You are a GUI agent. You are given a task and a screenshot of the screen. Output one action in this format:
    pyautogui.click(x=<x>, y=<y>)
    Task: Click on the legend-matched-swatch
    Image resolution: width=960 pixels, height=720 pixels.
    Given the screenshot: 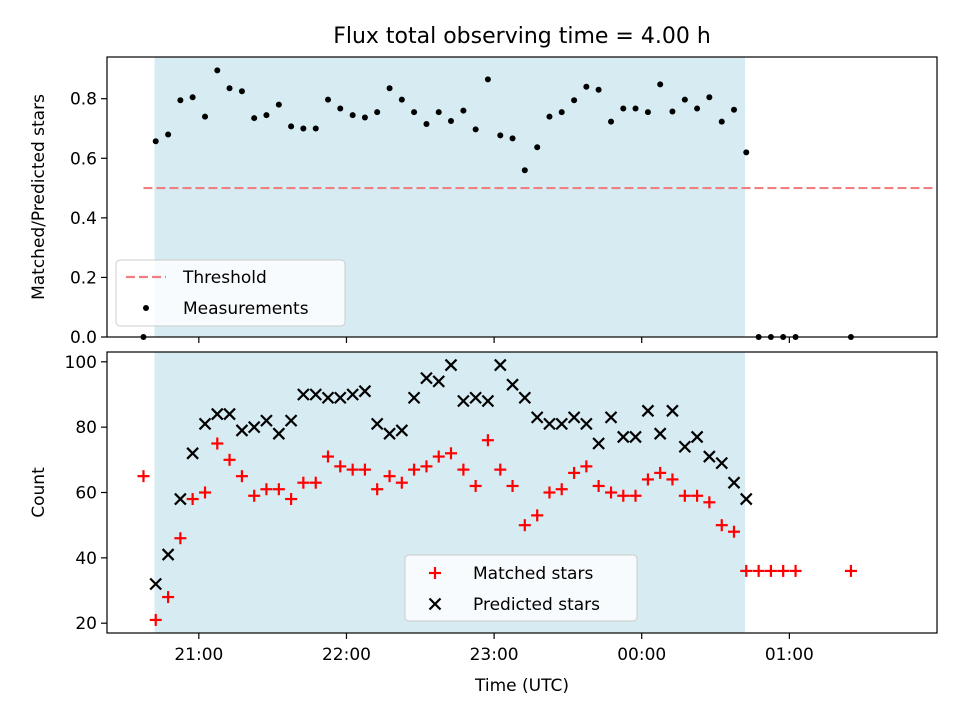 What is the action you would take?
    pyautogui.click(x=435, y=573)
    